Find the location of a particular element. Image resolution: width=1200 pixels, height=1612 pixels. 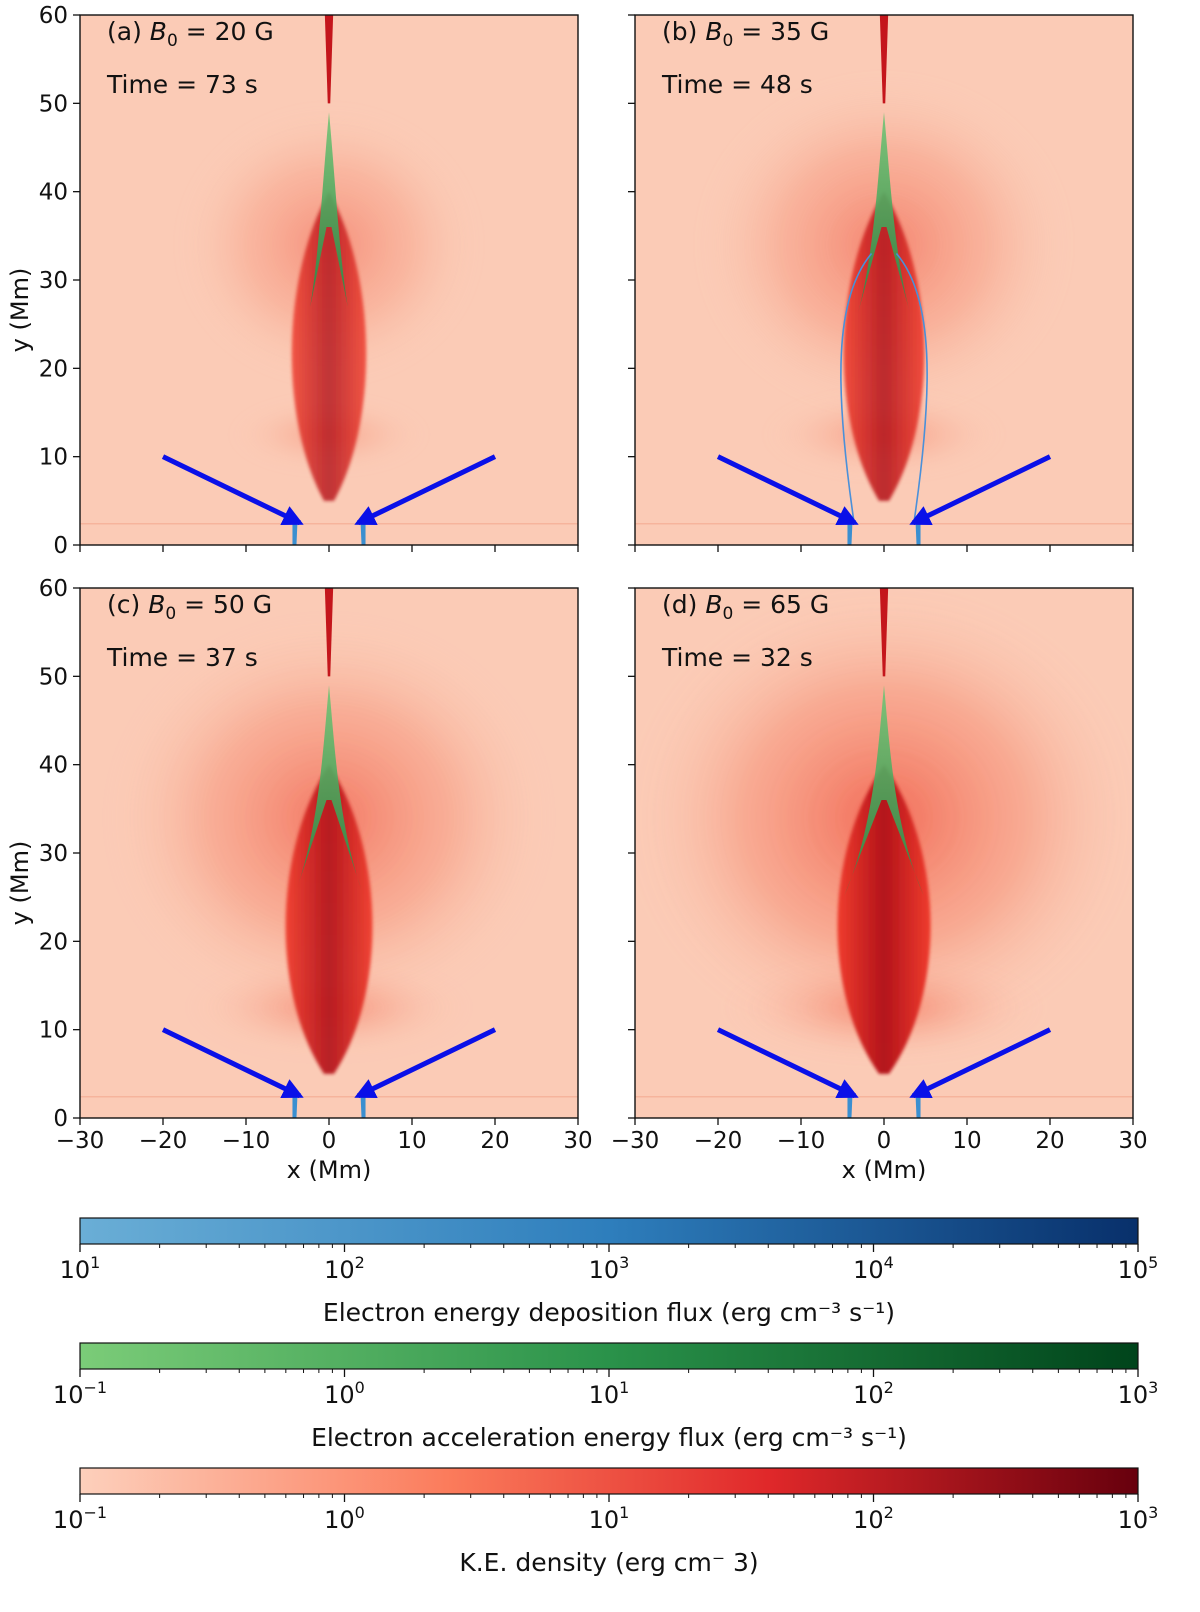

panel-time: Time = 48 s is located at coordinates (737, 84).